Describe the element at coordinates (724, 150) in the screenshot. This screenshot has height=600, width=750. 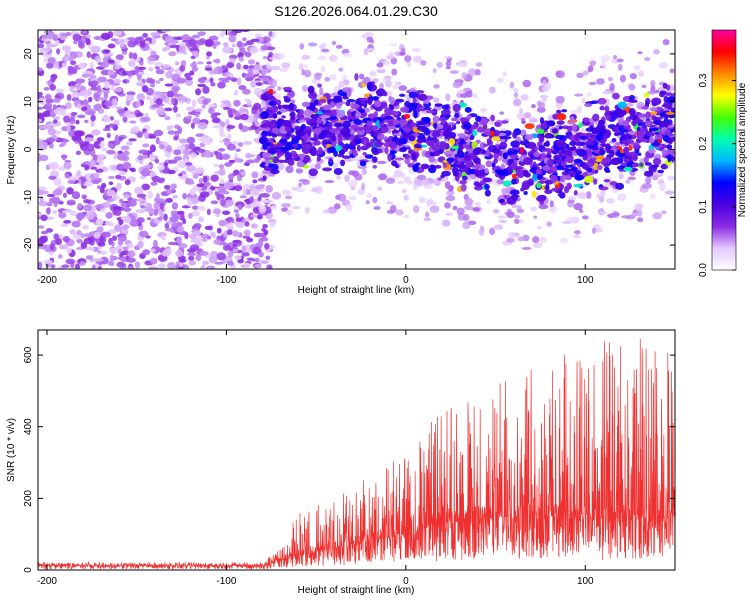
I see `colorbar-gradient` at that location.